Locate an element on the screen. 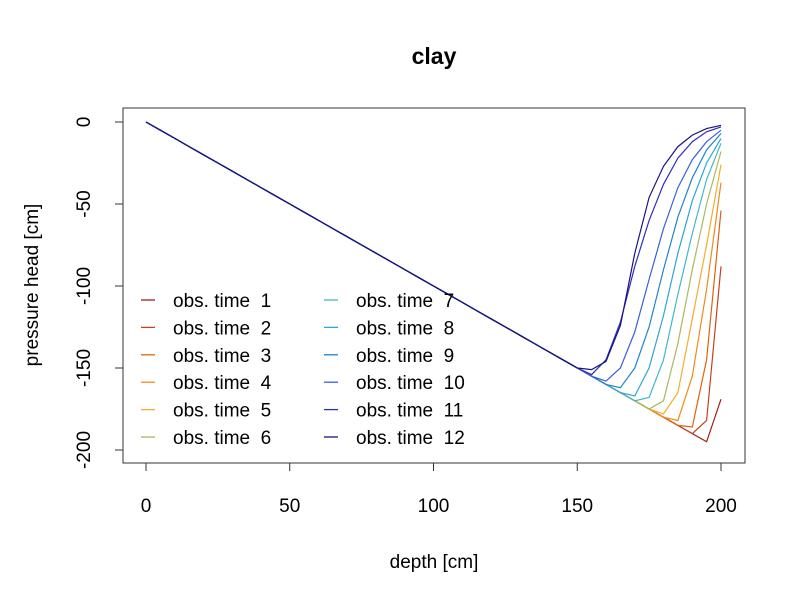 Image resolution: width=800 pixels, height=600 pixels. x-tick-label: 150 is located at coordinates (577, 506).